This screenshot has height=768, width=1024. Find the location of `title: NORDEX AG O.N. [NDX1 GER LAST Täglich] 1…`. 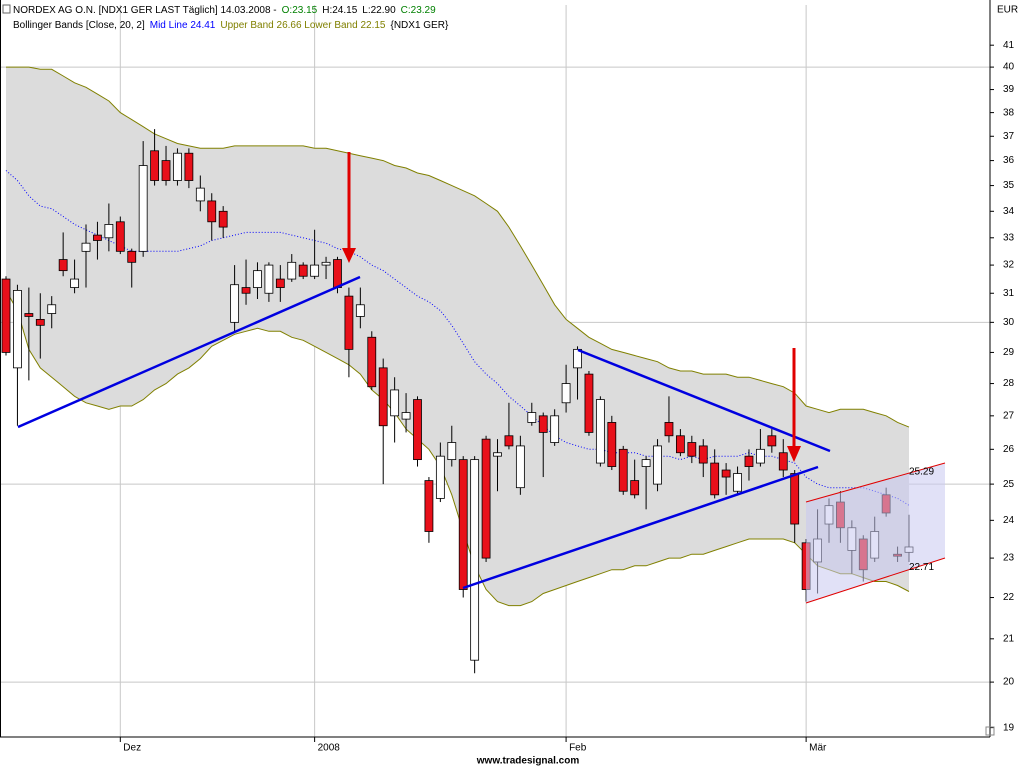

title: NORDEX AG O.N. [NDX1 GER LAST Täglich] 1… is located at coordinates (224, 10).